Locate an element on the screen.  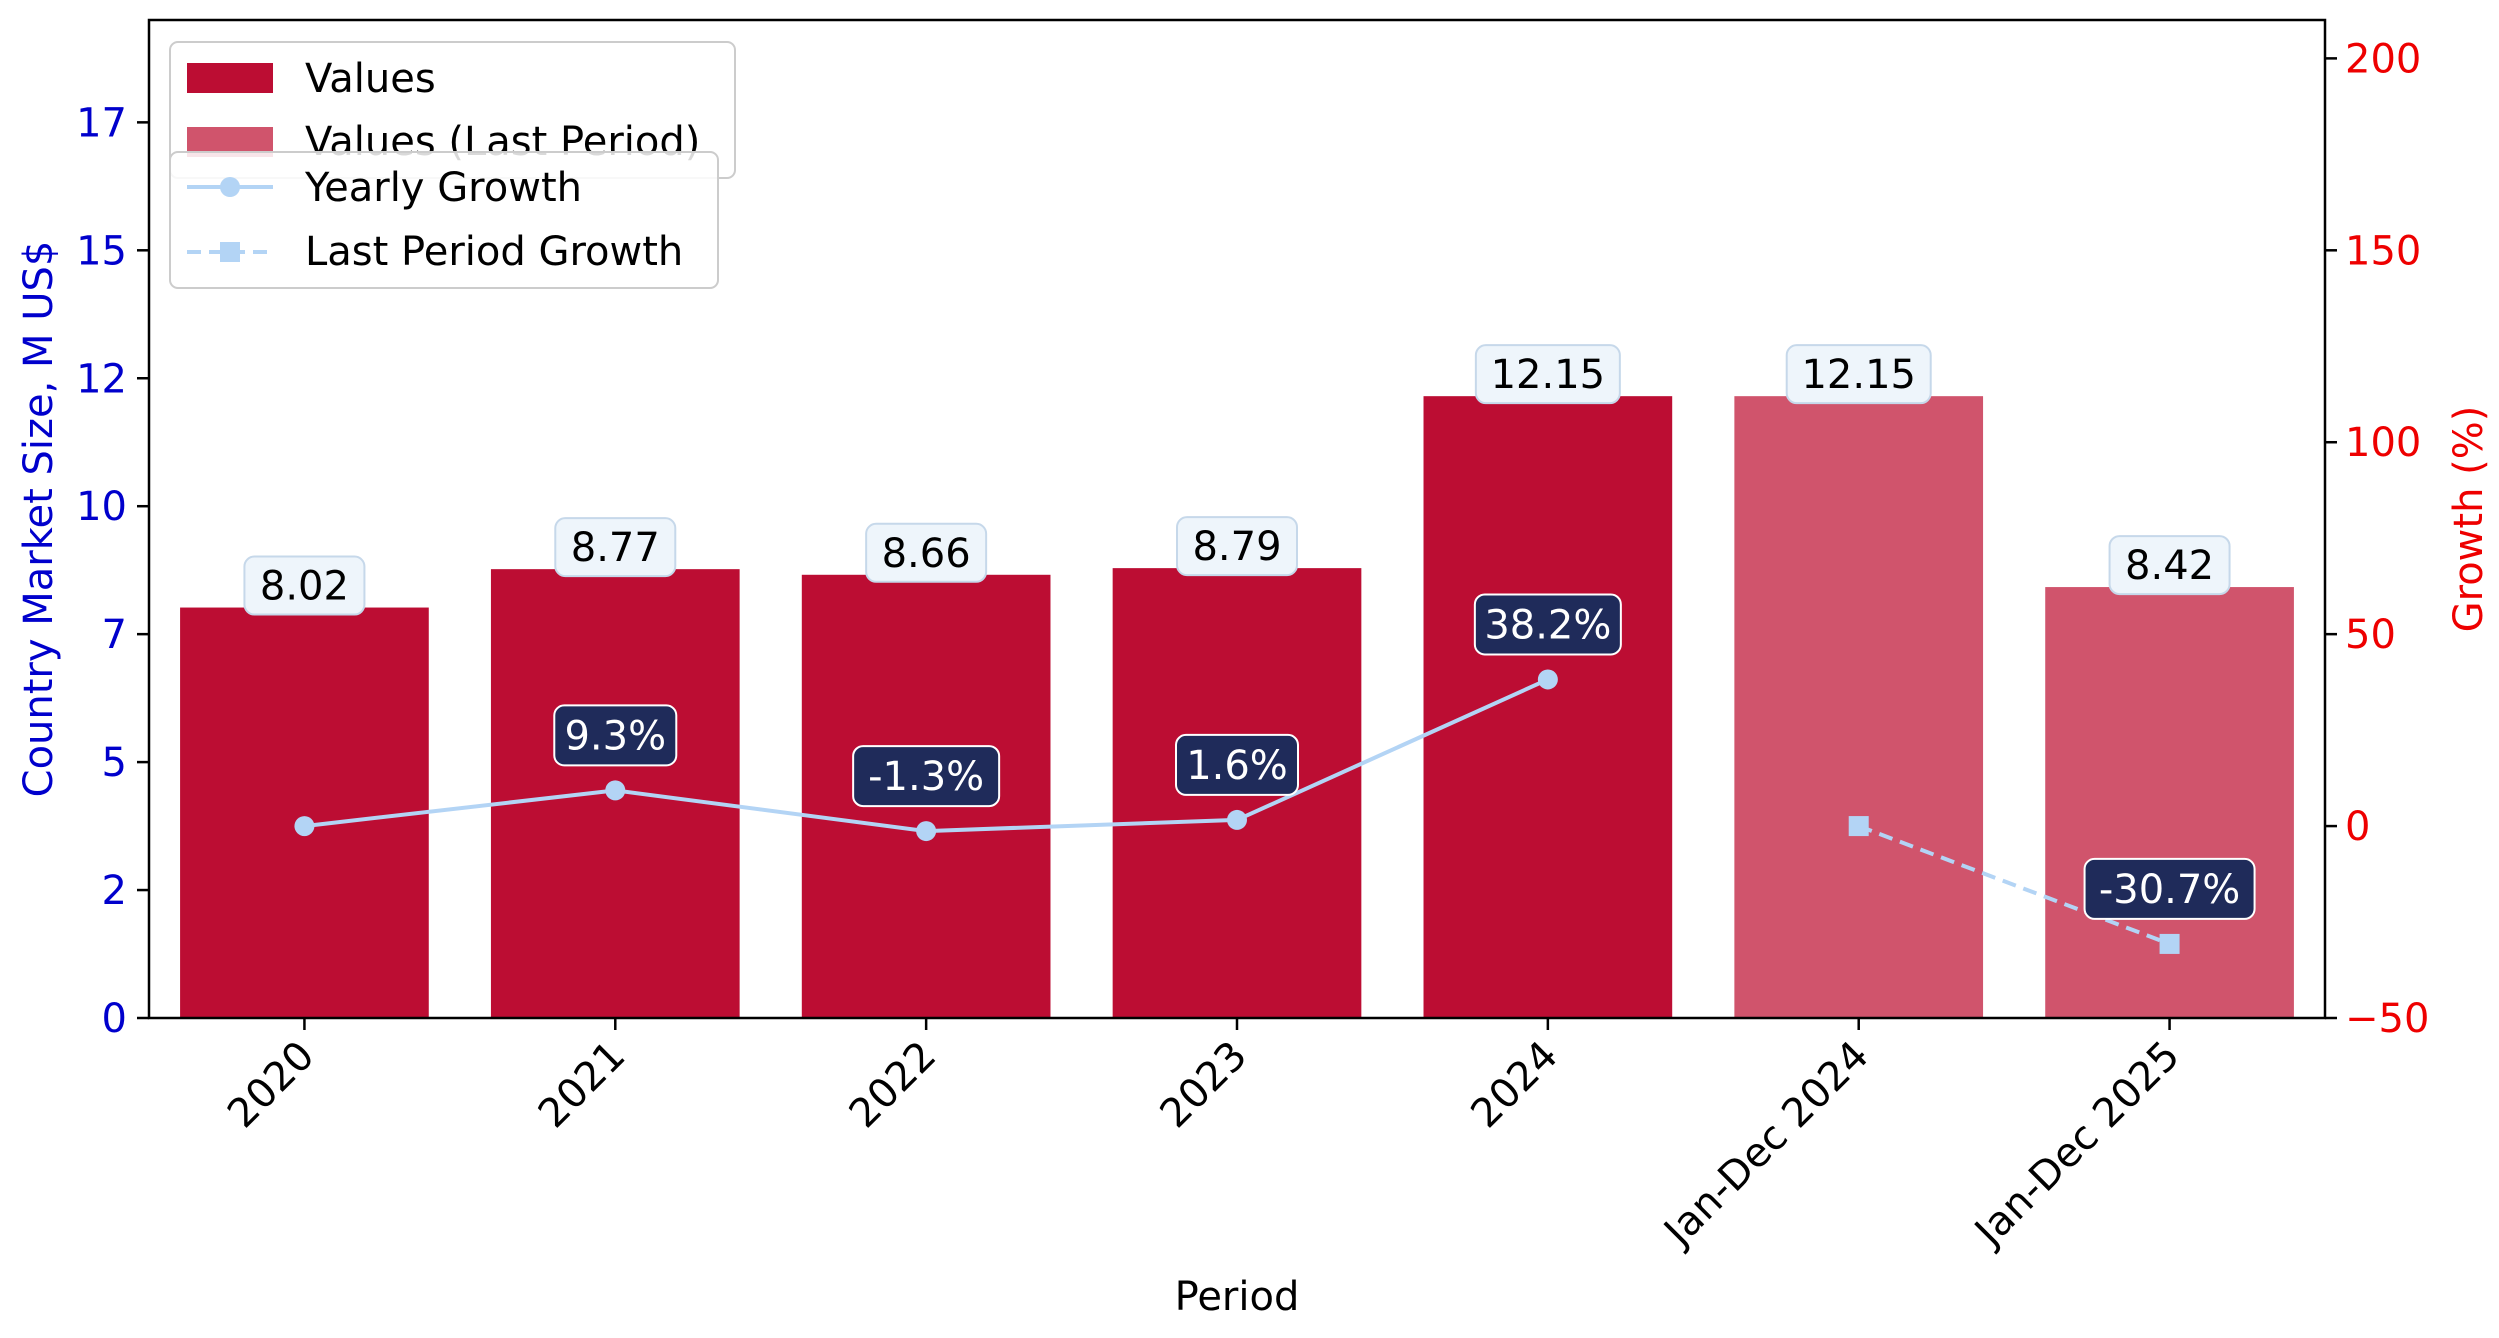
left-tick-label: 0 is located at coordinates (114, 1019).